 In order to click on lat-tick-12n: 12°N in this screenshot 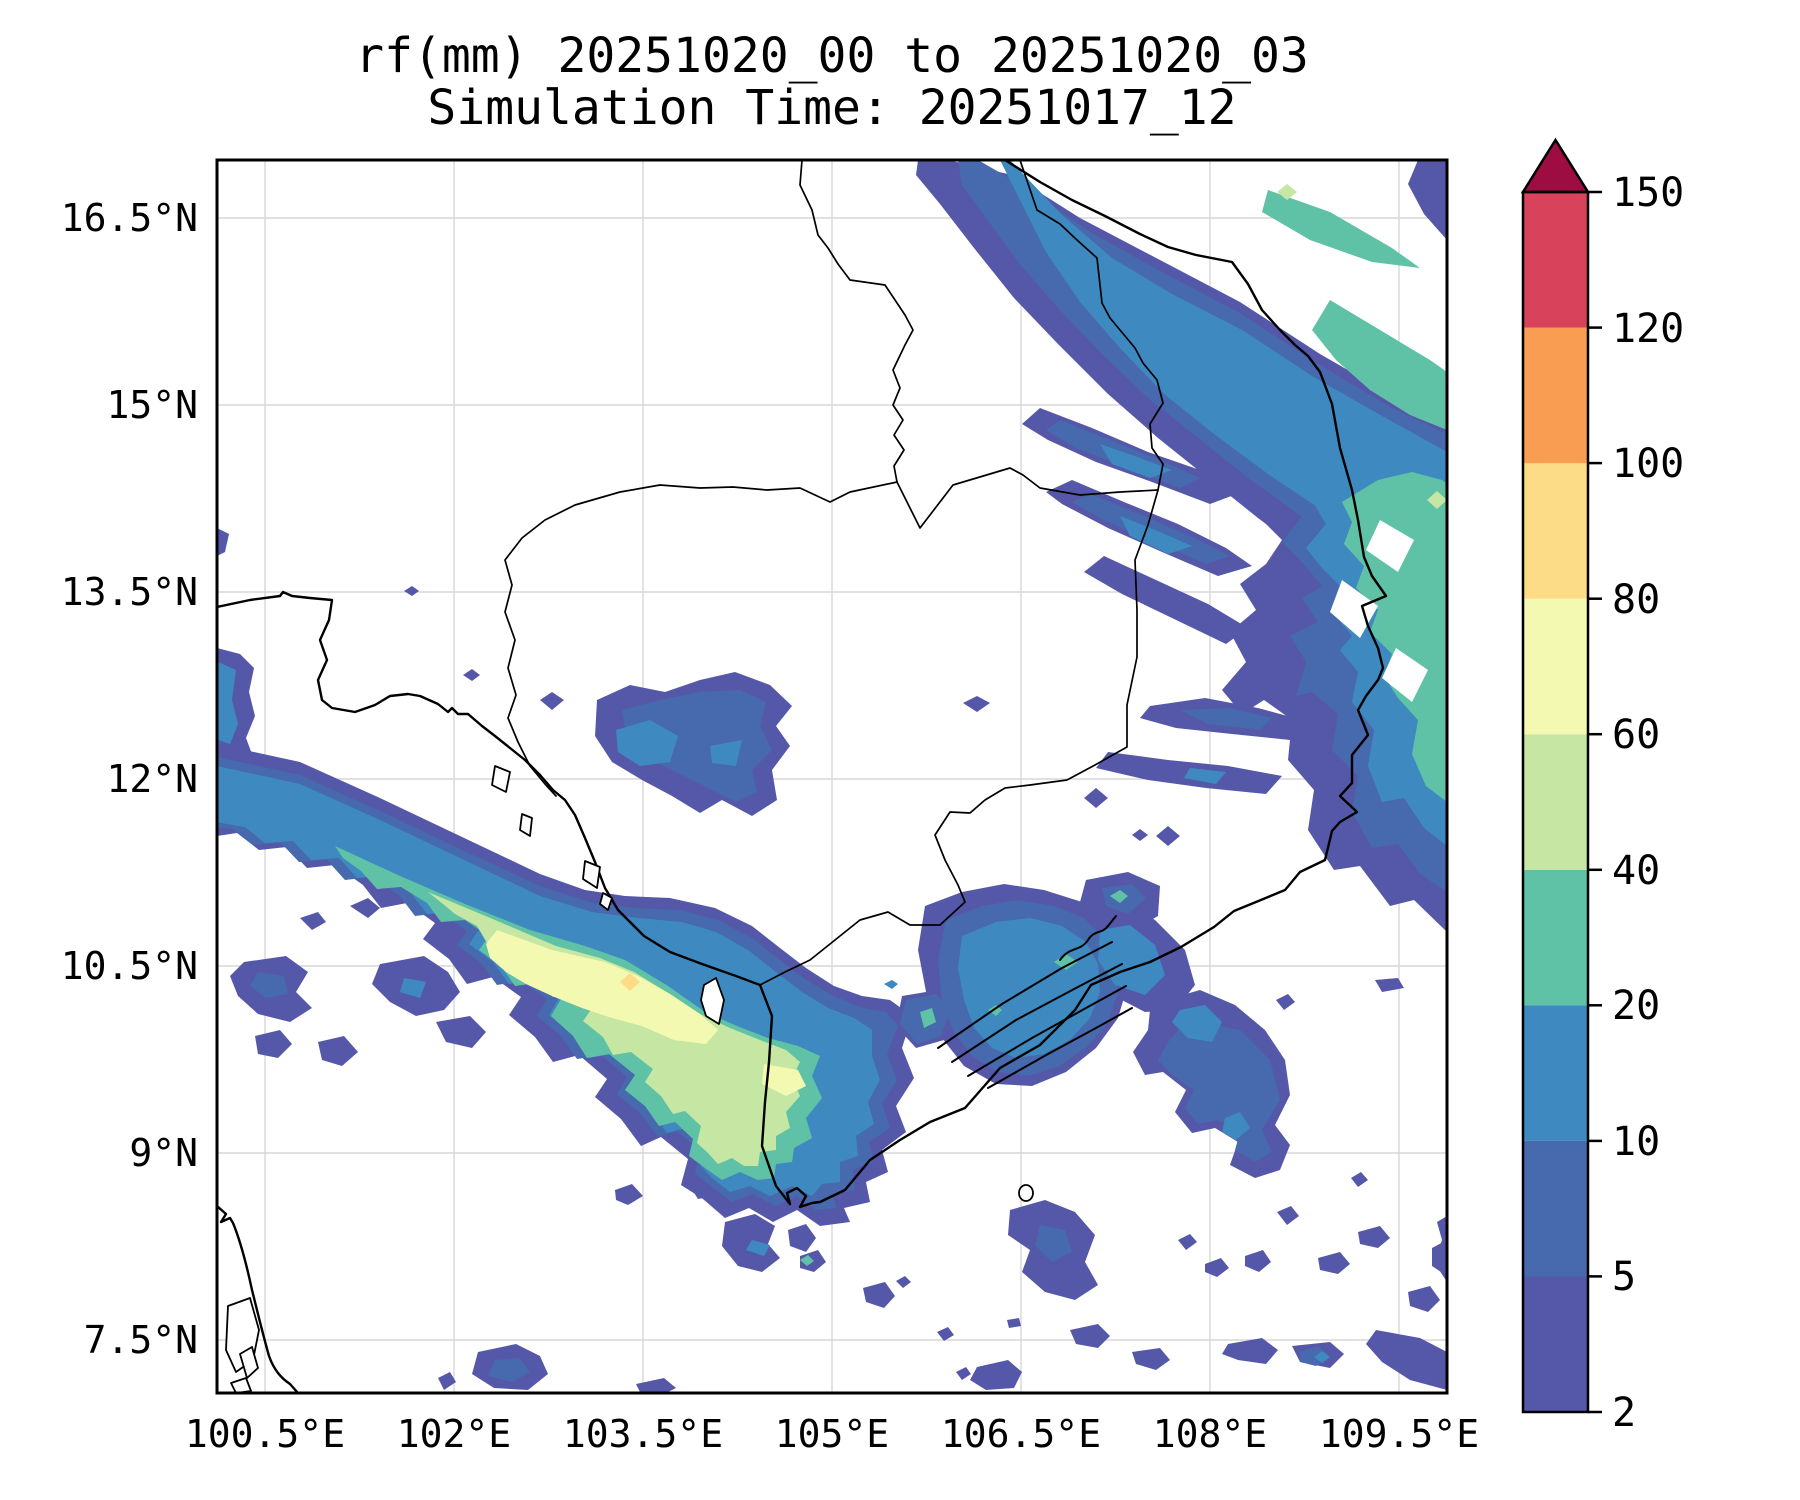, I will do `click(152, 779)`.